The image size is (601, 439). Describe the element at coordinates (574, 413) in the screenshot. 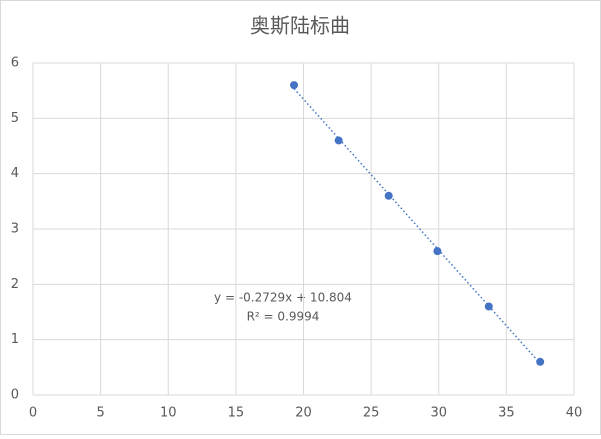

I see `x-tick-label: 40` at that location.